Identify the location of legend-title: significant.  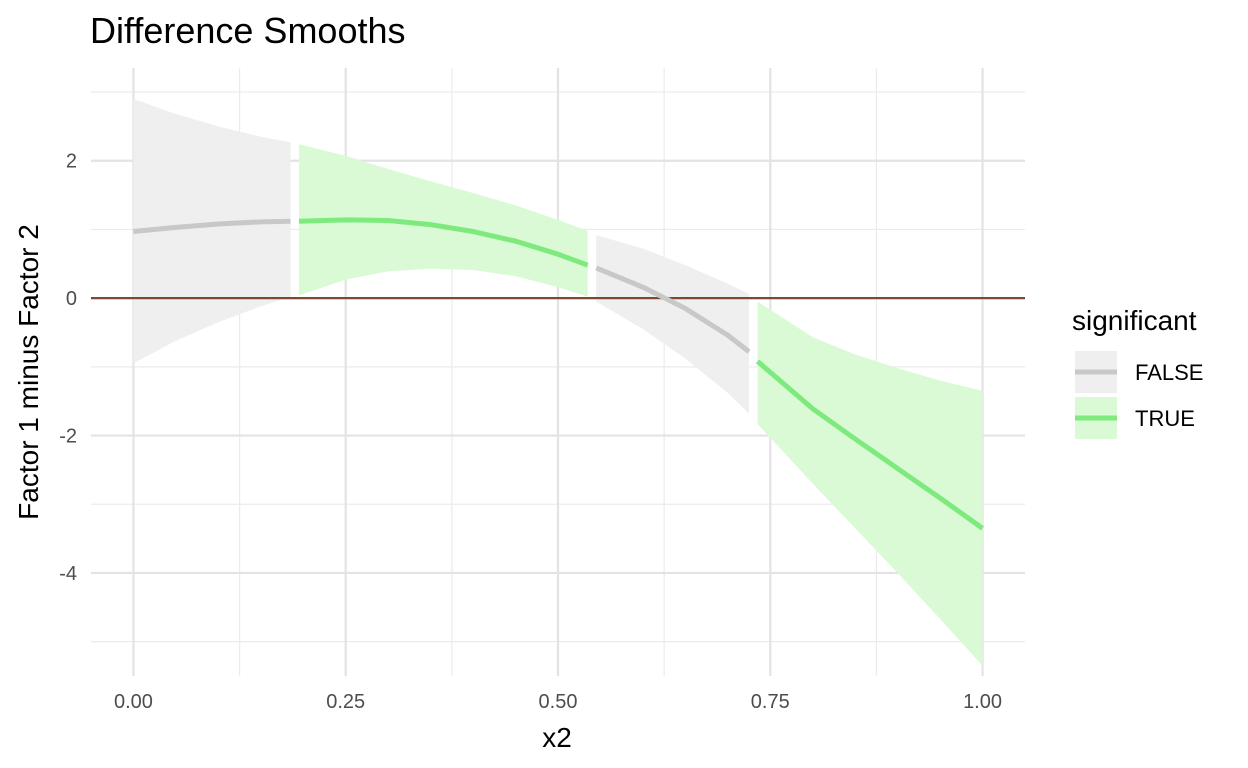
(1134, 320).